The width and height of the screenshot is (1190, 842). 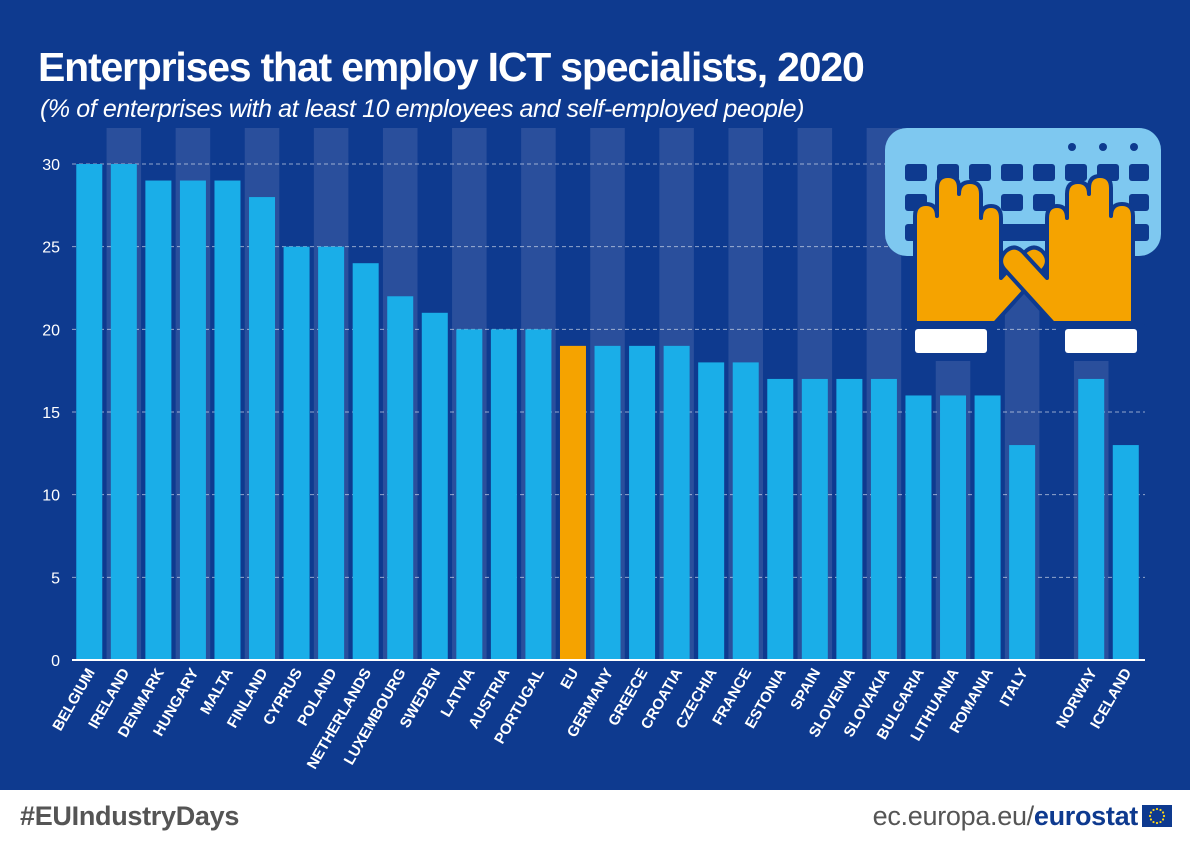 What do you see at coordinates (51, 165) in the screenshot?
I see `y-tick-label: 30` at bounding box center [51, 165].